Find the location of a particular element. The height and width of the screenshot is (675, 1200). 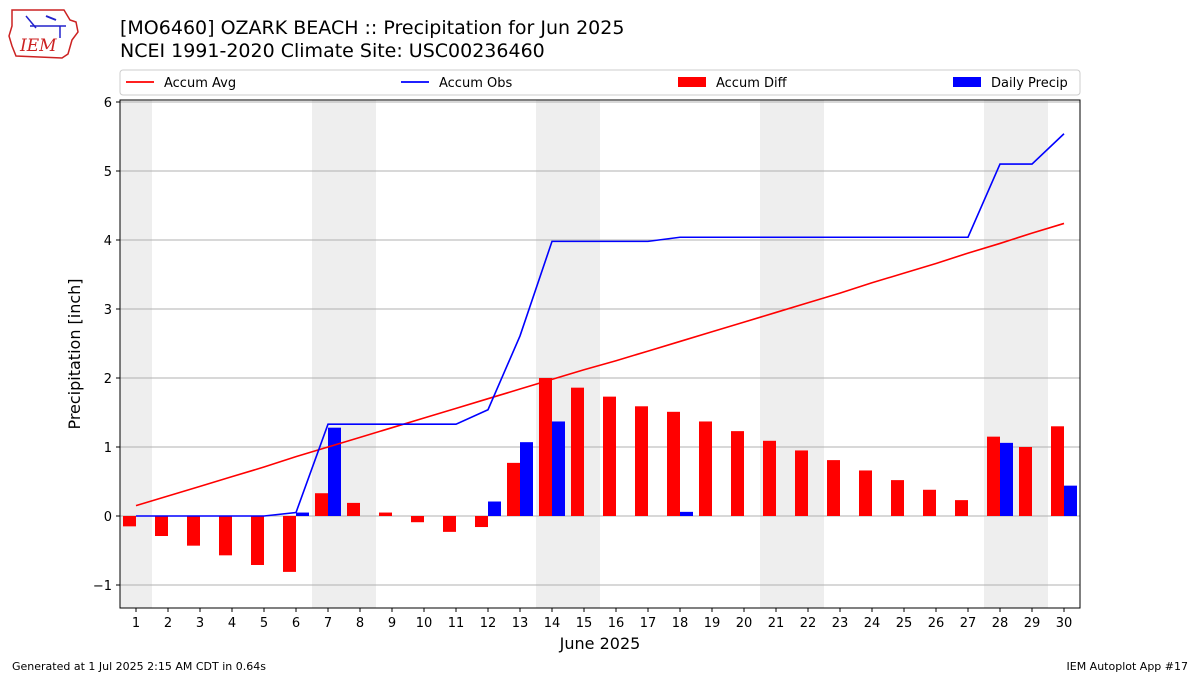

legend-accum-diff-marker is located at coordinates (692, 82).